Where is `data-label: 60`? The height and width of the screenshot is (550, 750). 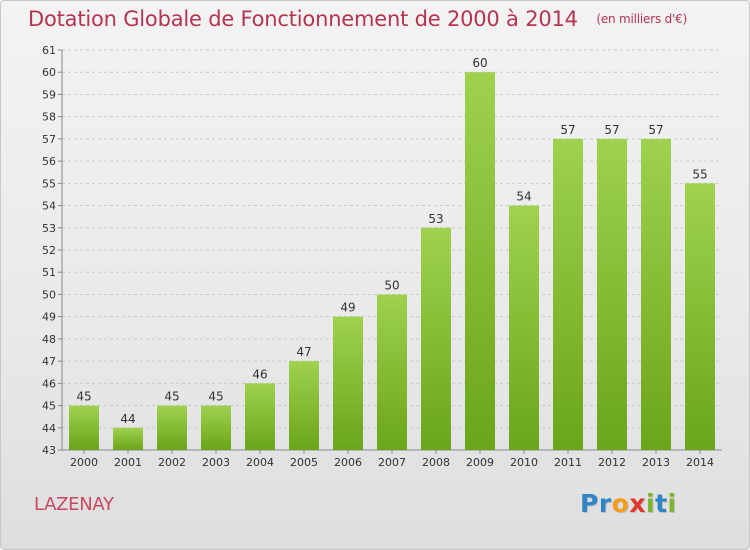 data-label: 60 is located at coordinates (479, 63).